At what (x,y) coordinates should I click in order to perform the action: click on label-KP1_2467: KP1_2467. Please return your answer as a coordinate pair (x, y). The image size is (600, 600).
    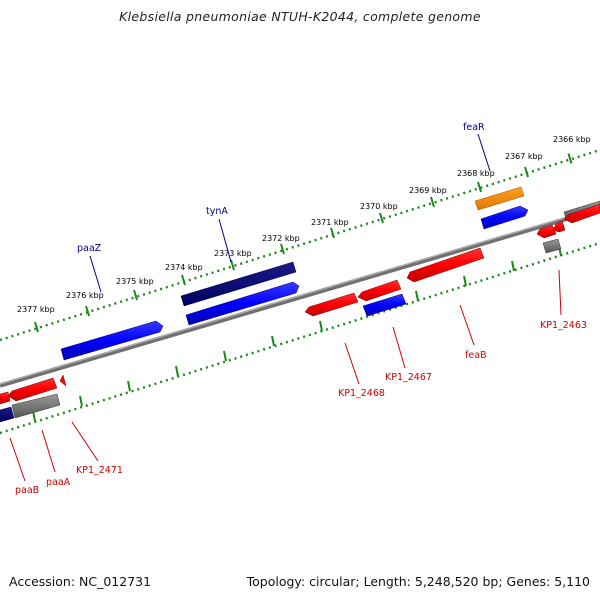
    Looking at the image, I should click on (408, 377).